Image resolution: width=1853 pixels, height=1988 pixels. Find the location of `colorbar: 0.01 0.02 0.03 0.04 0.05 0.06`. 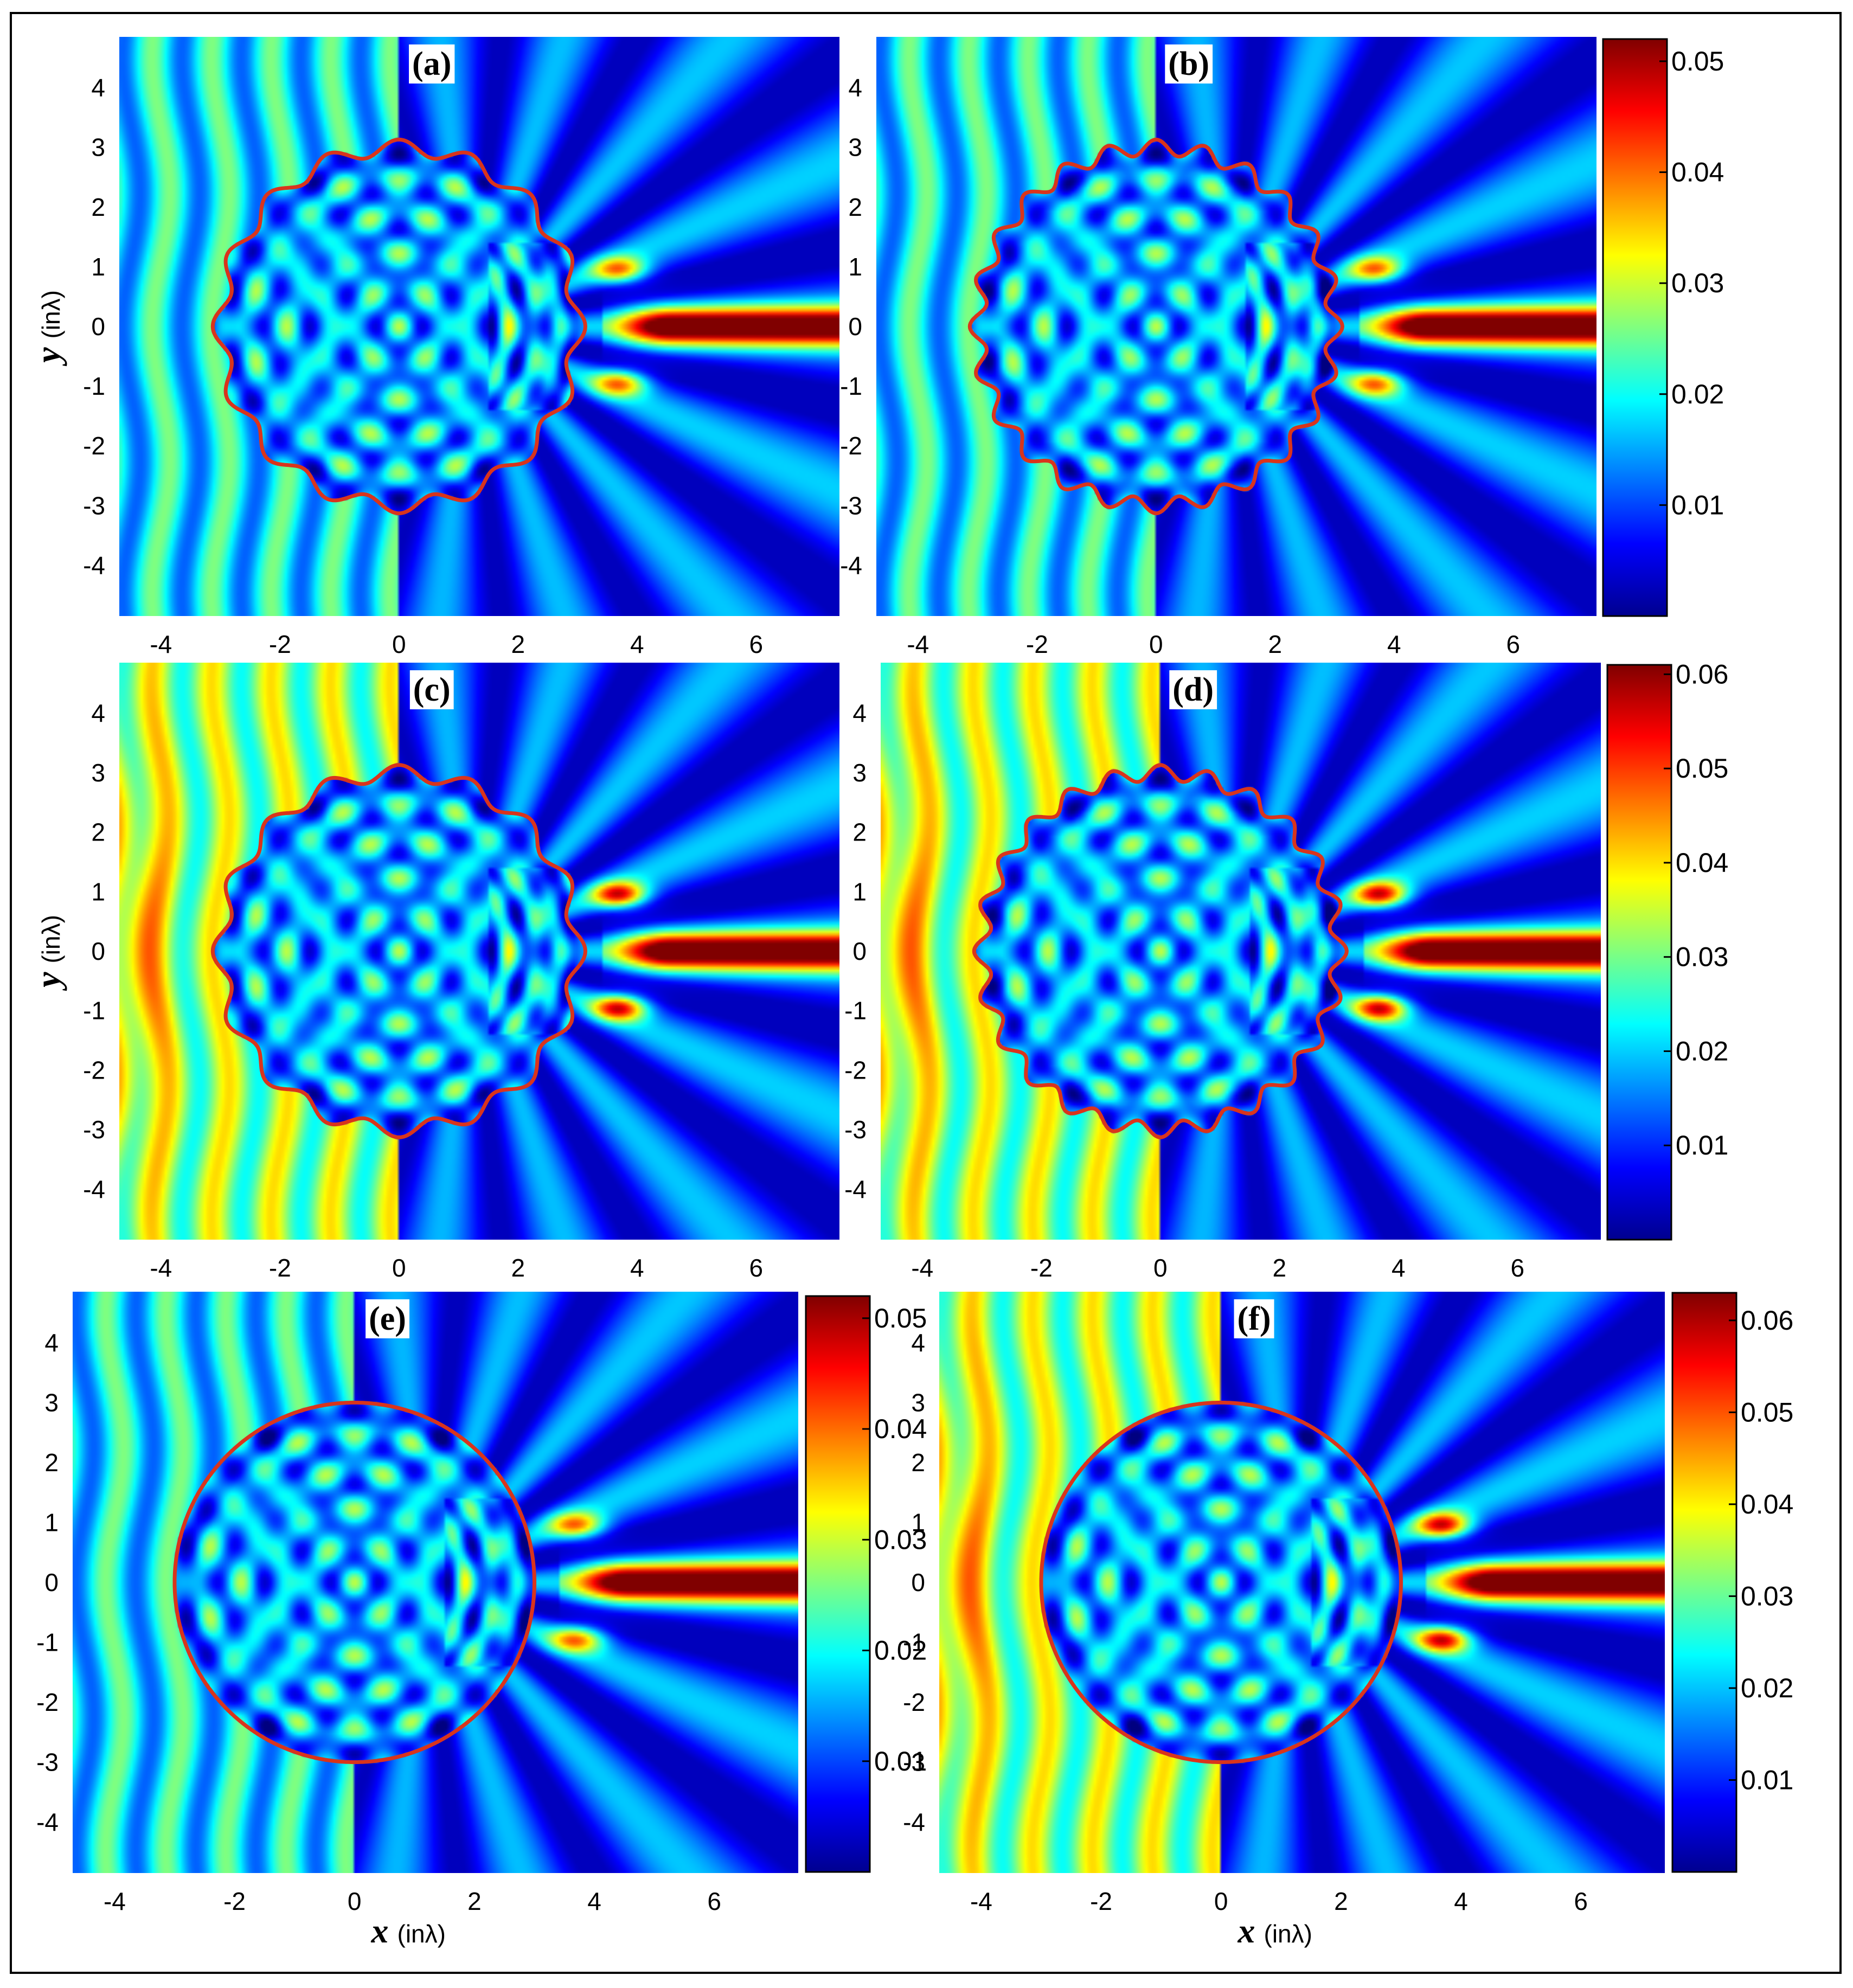

colorbar: 0.01 0.02 0.03 0.04 0.05 0.06 is located at coordinates (1667, 950).